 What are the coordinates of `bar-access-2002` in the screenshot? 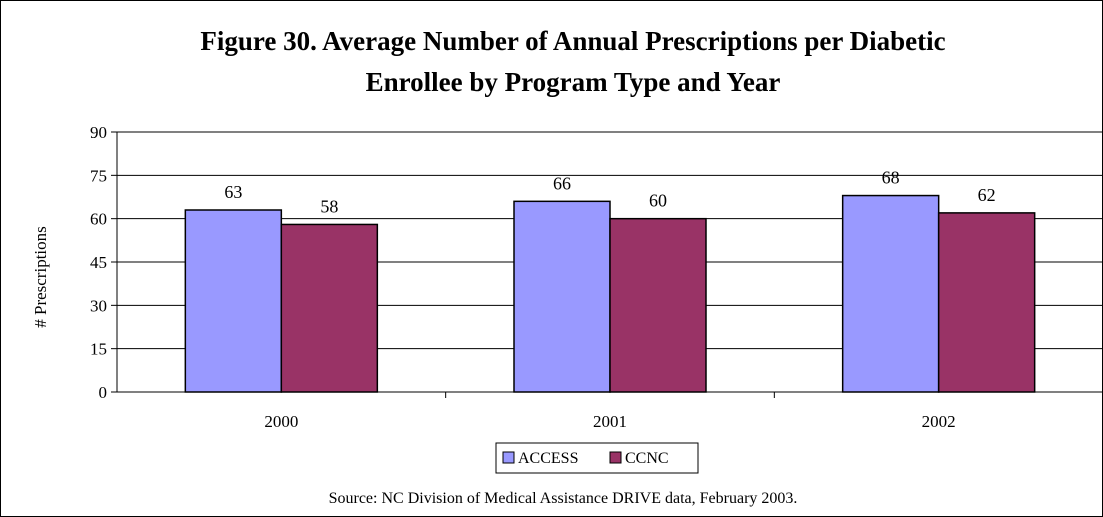 It's located at (890, 293).